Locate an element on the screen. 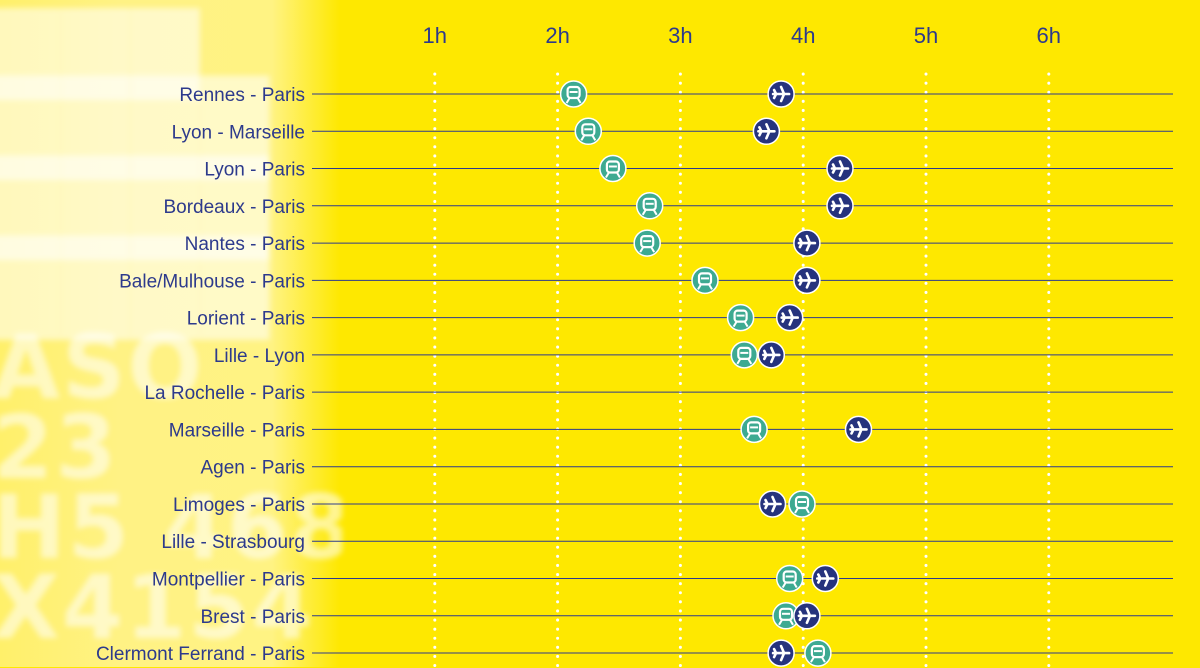  route-label: Limoges - Paris is located at coordinates (239, 505).